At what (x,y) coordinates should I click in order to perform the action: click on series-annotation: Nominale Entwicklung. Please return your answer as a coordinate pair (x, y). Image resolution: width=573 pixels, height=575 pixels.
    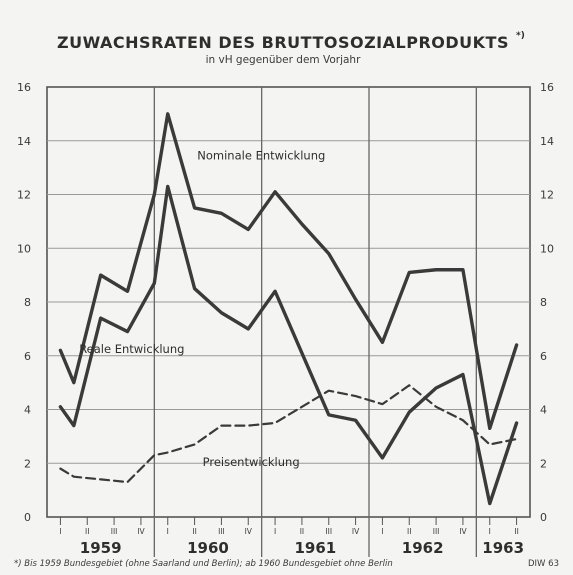
    Looking at the image, I should click on (261, 156).